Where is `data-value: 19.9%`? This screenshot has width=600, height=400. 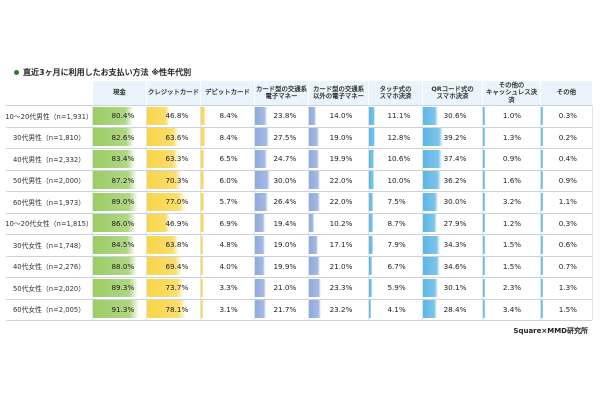
data-value: 19.9% is located at coordinates (285, 266).